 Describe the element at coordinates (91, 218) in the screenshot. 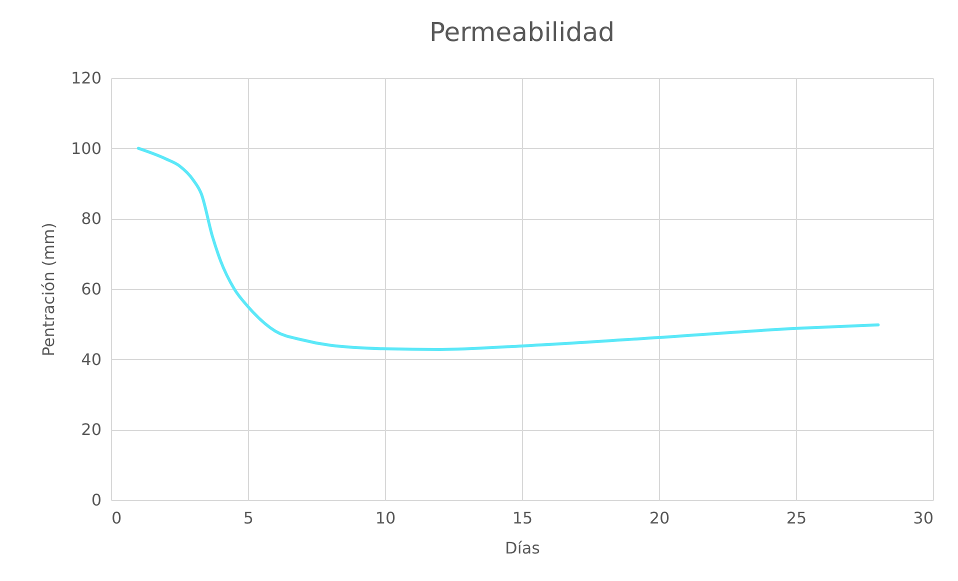

I see `y-tick-label: 80` at that location.